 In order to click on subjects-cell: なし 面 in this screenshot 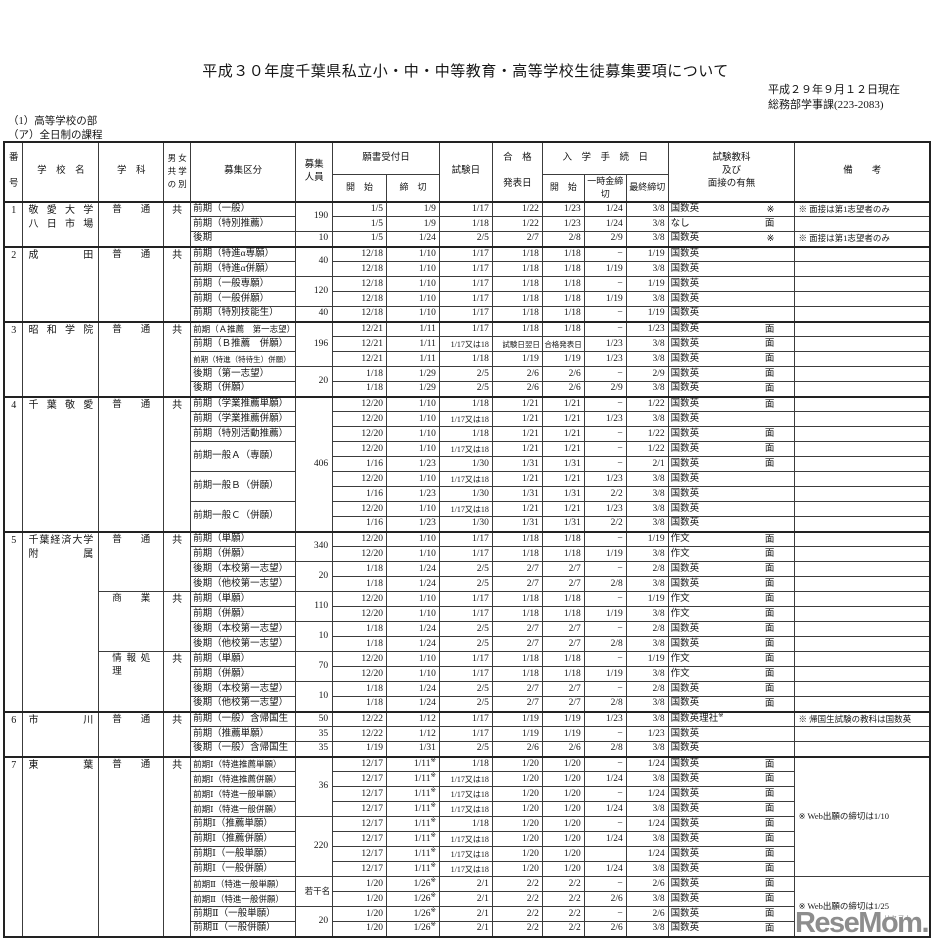, I will do `click(731, 224)`.